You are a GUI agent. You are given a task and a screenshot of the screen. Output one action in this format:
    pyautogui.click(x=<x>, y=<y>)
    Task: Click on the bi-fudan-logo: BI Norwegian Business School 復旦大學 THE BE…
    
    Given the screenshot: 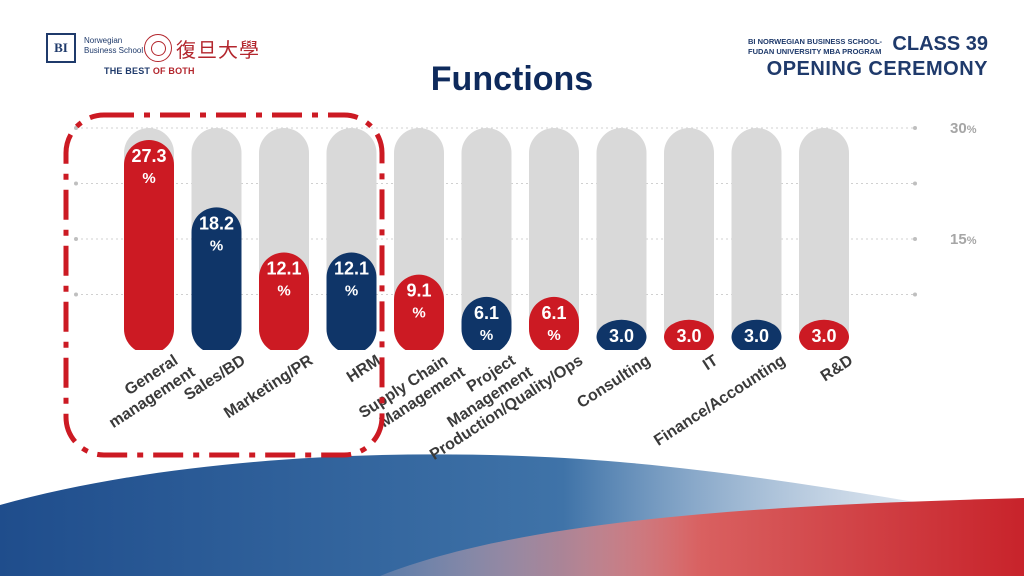 What is the action you would take?
    pyautogui.click(x=152, y=57)
    